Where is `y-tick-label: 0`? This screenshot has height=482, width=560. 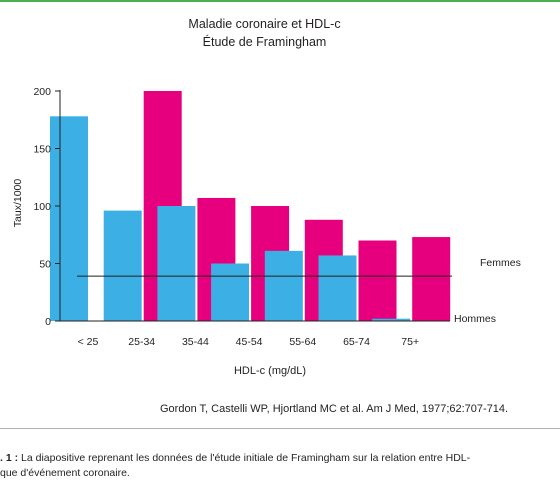 y-tick-label: 0 is located at coordinates (48, 322).